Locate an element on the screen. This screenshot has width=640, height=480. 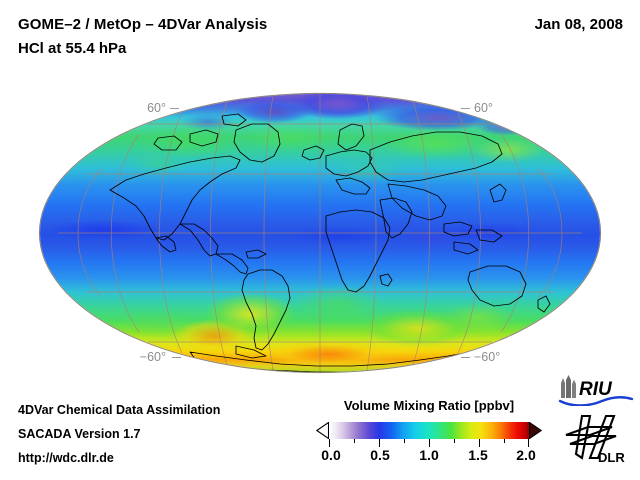
footer-line-url: http://wdc.dlr.de is located at coordinates (66, 458).